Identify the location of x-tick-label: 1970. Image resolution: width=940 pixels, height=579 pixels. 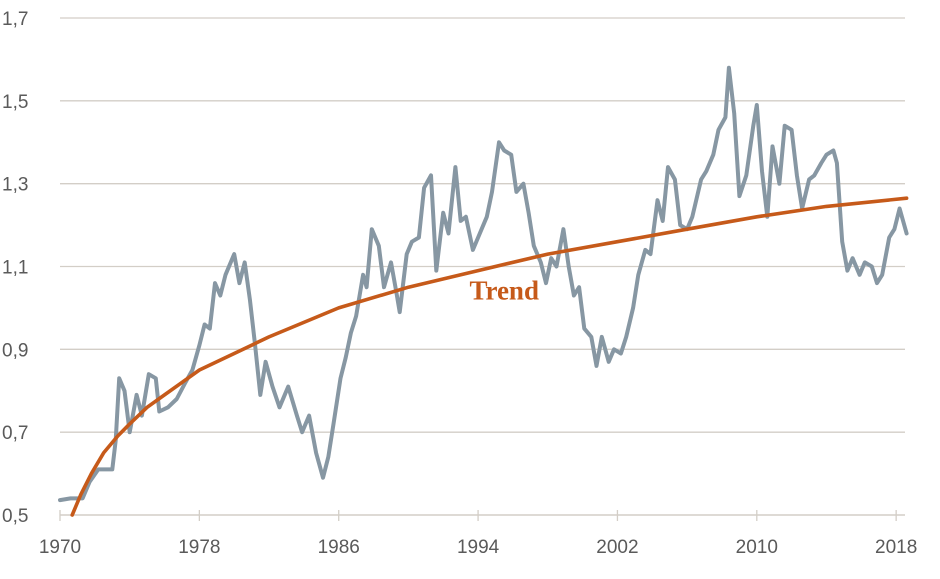
(60, 547).